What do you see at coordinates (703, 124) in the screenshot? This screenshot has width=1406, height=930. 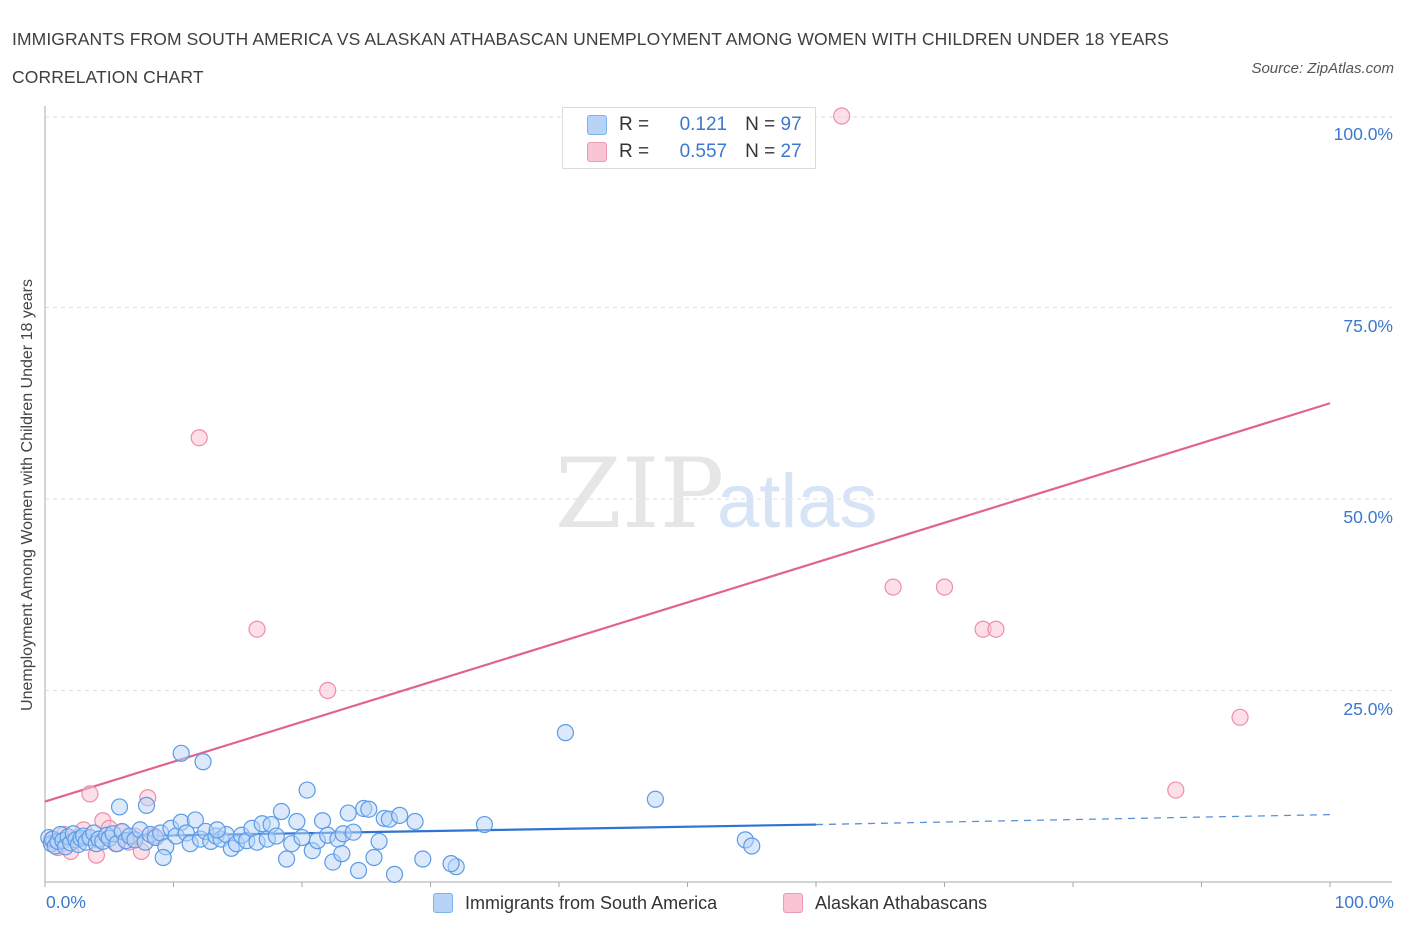 I see `r-value-blue: 0.121` at bounding box center [703, 124].